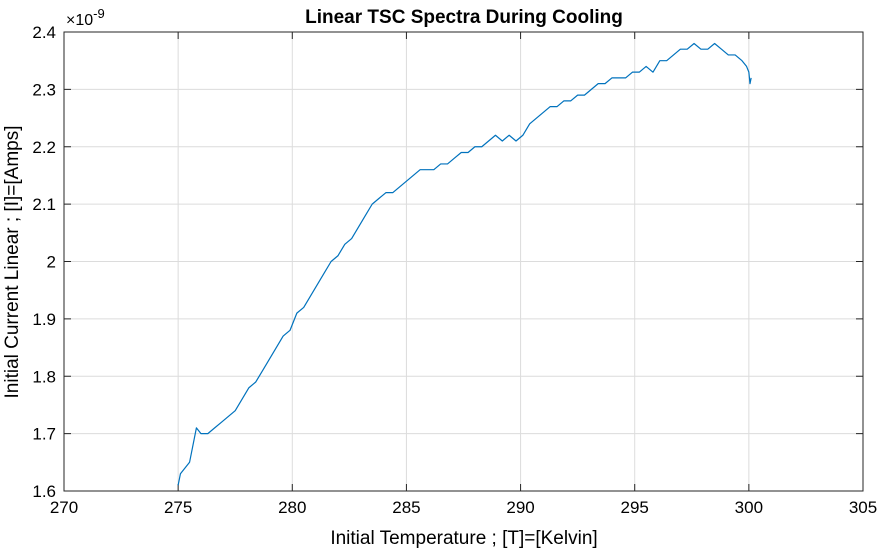  What do you see at coordinates (463, 507) in the screenshot?
I see `x-tick-labels: 270 275 280 285 290 295 300 305` at bounding box center [463, 507].